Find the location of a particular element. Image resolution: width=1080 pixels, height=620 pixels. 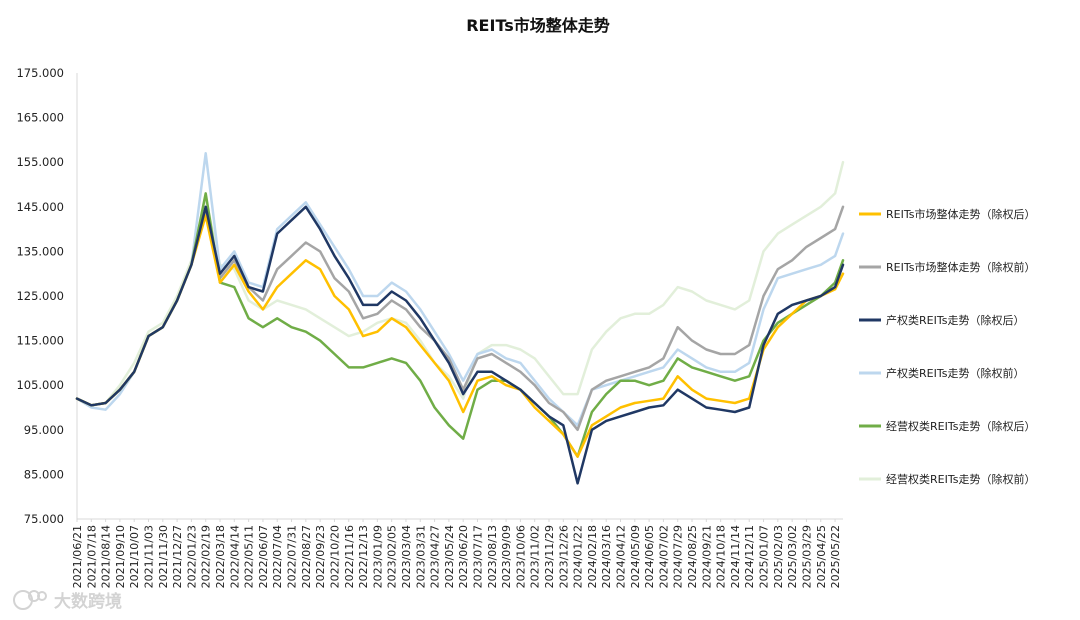

x-tick-label: 2024/01/22 is located at coordinates (578, 556).